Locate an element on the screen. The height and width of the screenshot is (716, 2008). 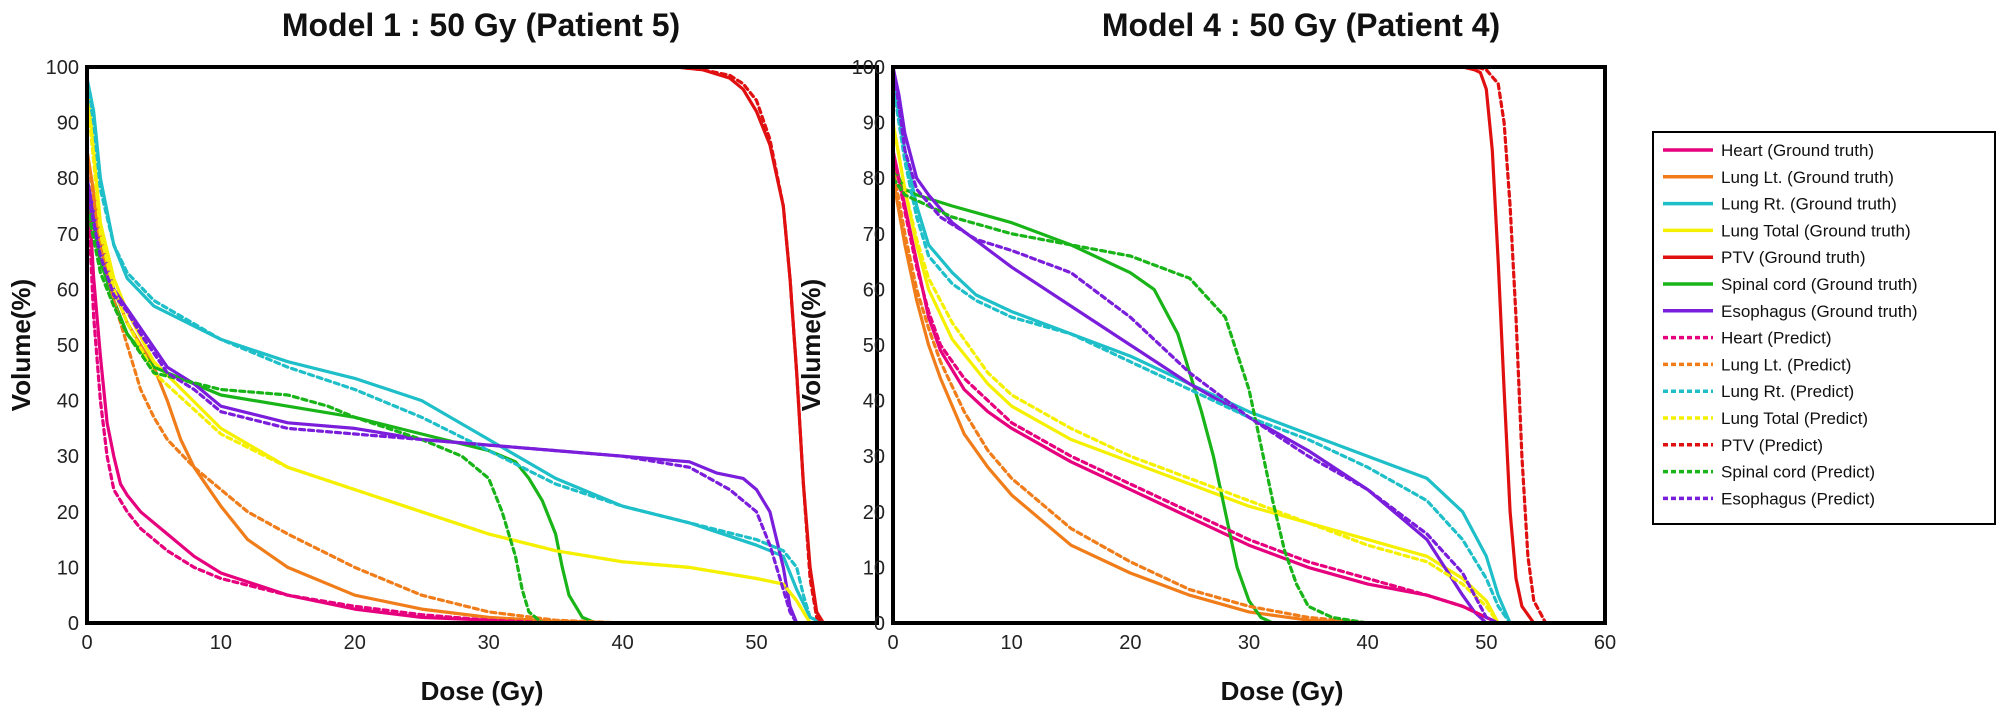
left-chart-title: Model 1 : 50 Gy (Patient 5) is located at coordinates (481, 25).